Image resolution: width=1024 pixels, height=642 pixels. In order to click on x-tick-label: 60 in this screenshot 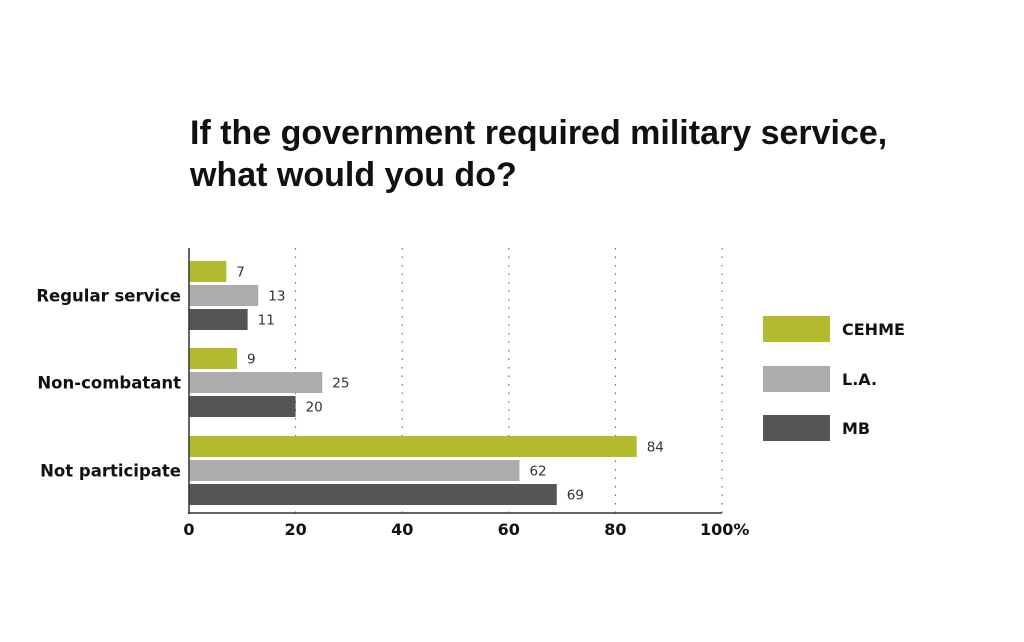, I will do `click(509, 529)`.